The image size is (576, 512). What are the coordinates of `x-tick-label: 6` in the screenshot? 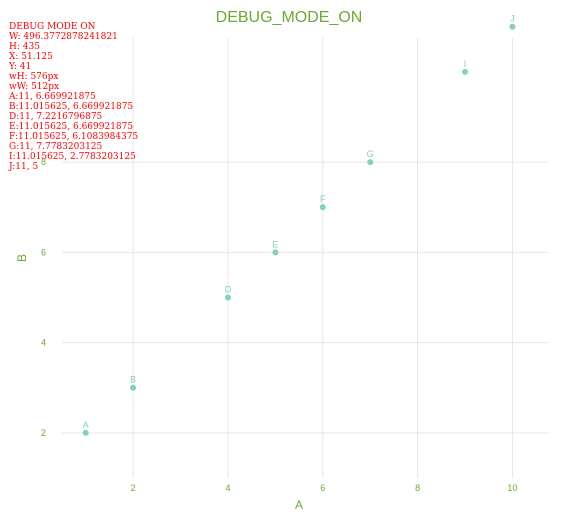 It's located at (322, 488).